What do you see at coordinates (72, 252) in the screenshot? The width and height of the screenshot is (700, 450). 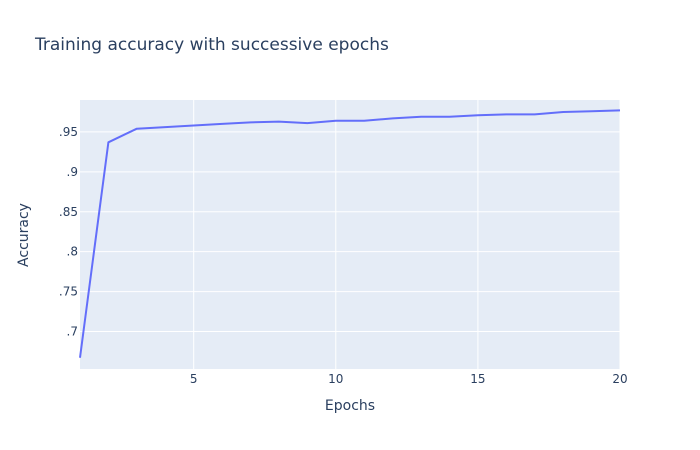 I see `y-tick-label: .8` at bounding box center [72, 252].